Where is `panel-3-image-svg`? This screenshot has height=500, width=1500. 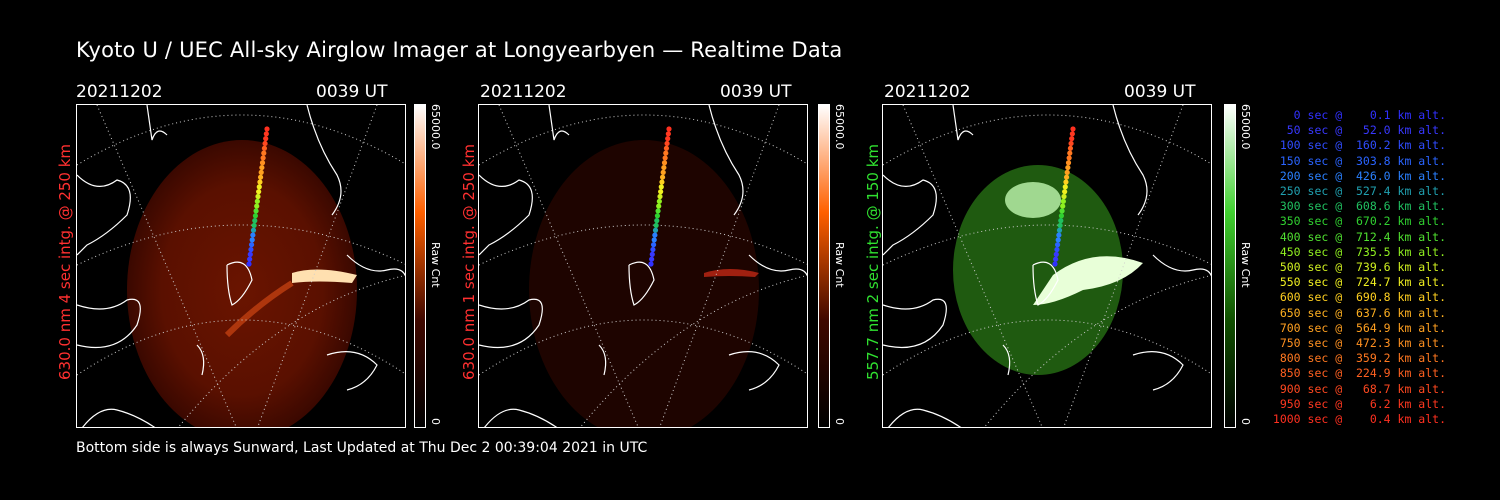
panel-3-image-svg is located at coordinates (1047, 266).